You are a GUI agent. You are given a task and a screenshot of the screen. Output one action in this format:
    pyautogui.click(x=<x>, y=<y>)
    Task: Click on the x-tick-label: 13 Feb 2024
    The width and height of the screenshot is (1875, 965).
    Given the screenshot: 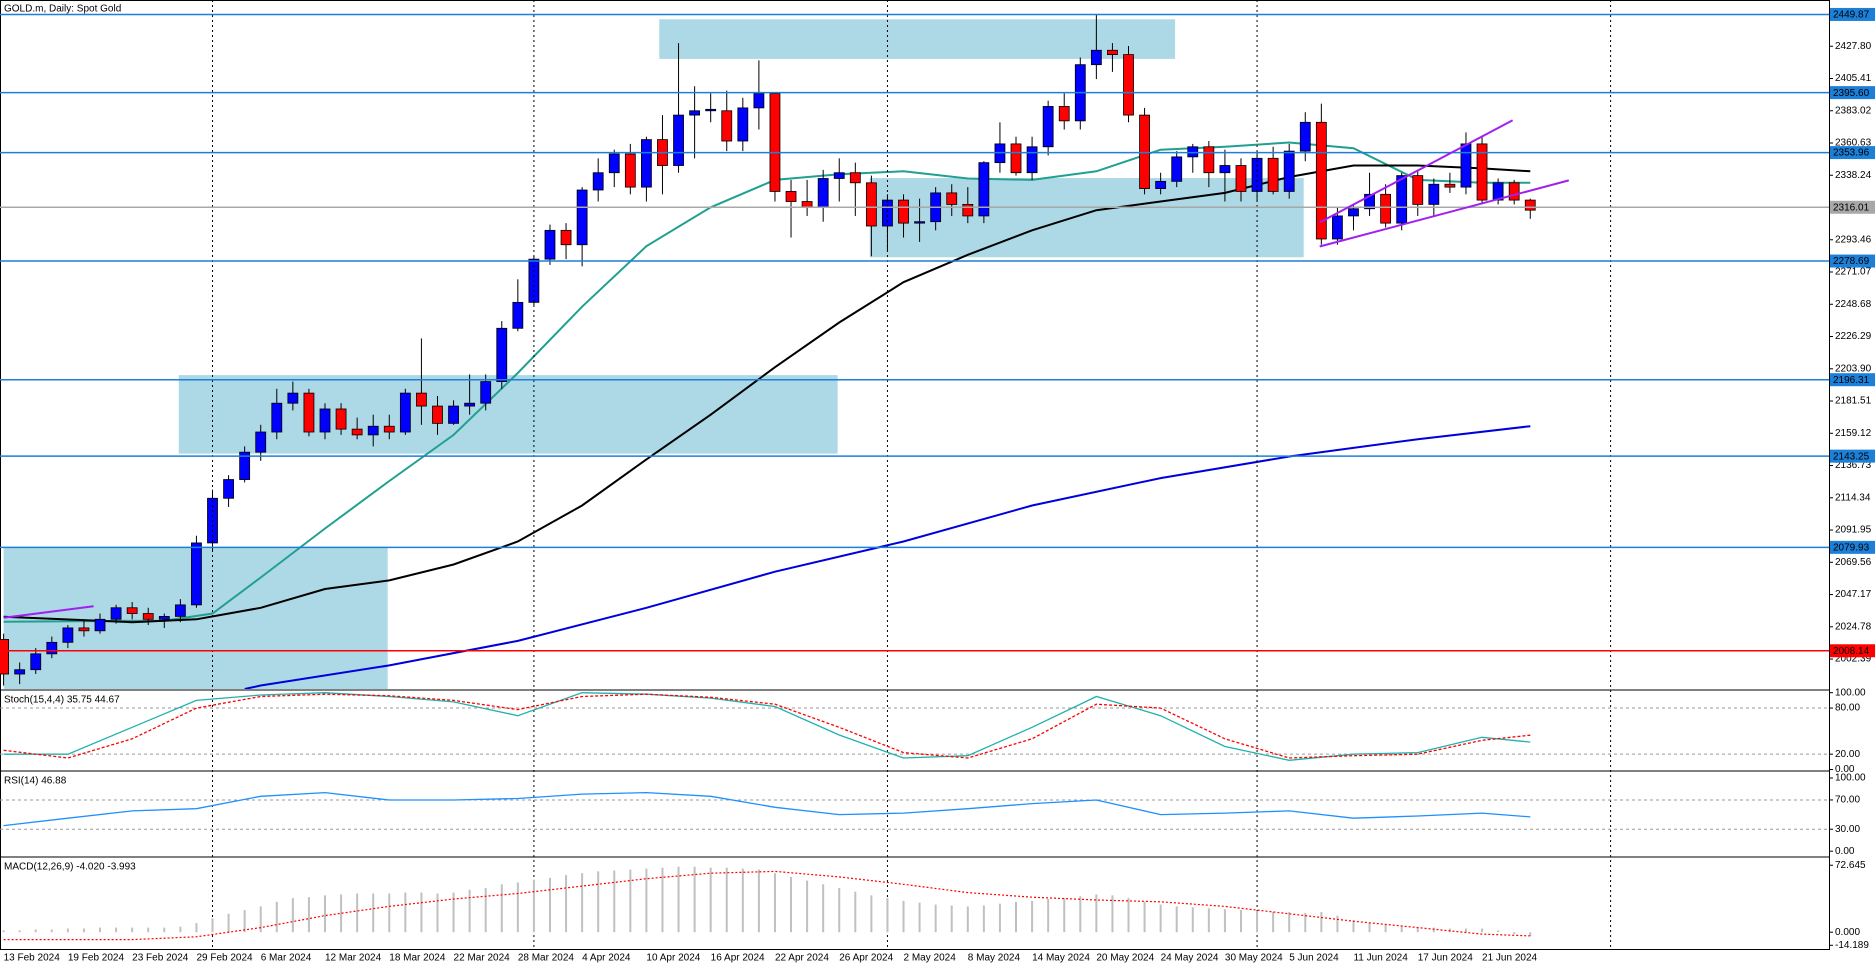 What is the action you would take?
    pyautogui.click(x=32, y=958)
    